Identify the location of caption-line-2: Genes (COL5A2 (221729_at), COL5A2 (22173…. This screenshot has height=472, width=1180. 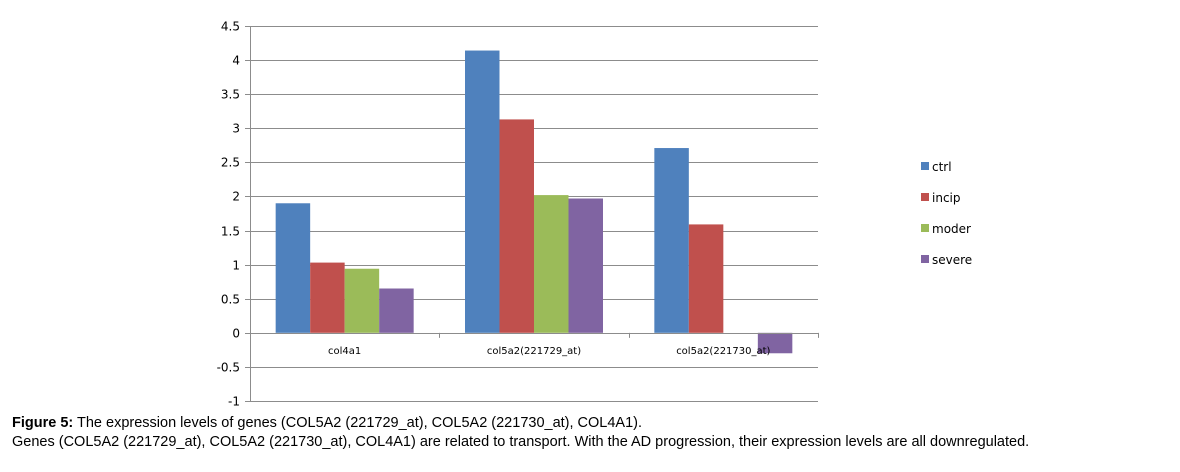
(521, 442).